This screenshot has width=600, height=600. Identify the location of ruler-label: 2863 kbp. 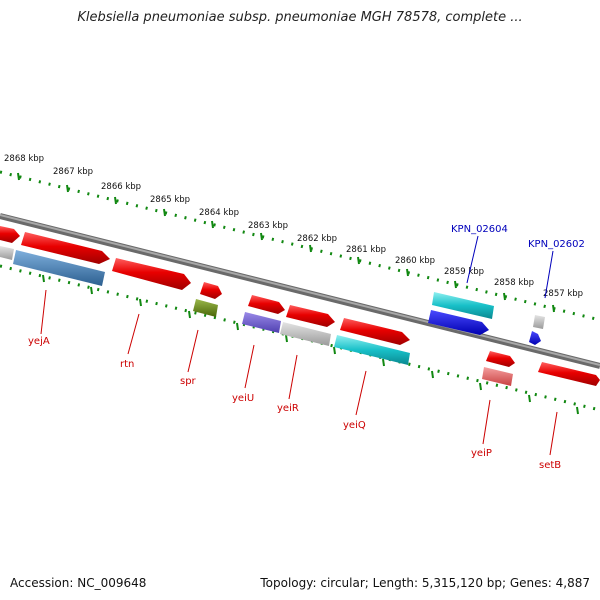
(268, 226).